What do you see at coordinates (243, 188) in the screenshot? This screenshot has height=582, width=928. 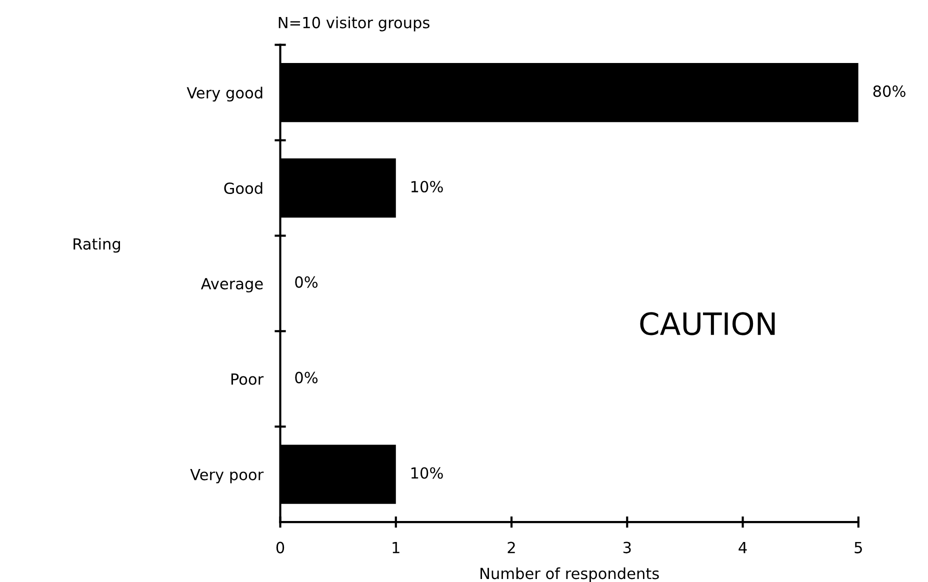 I see `y-tick-label: Good` at bounding box center [243, 188].